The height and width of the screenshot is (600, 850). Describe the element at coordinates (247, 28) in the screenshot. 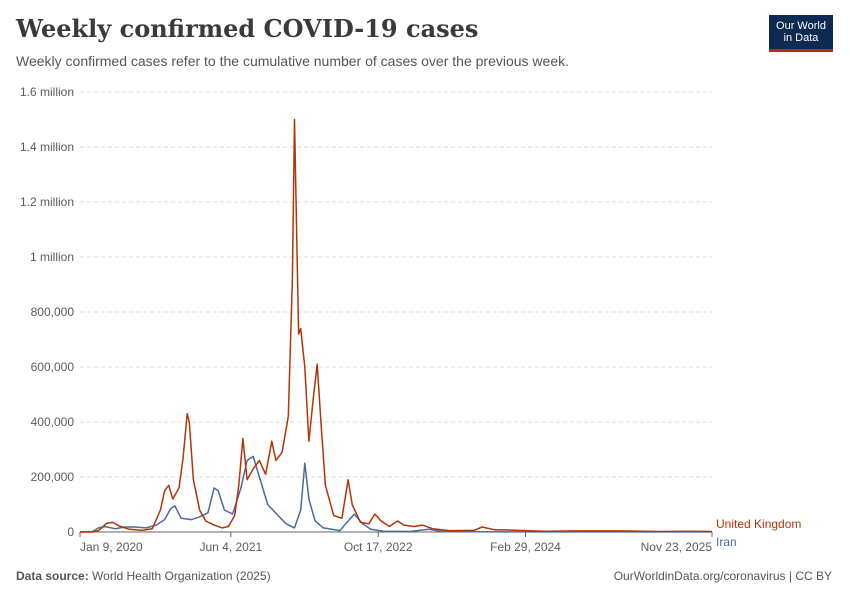

I see `chart-title: Weekly confirmed COVID-19 cases` at that location.